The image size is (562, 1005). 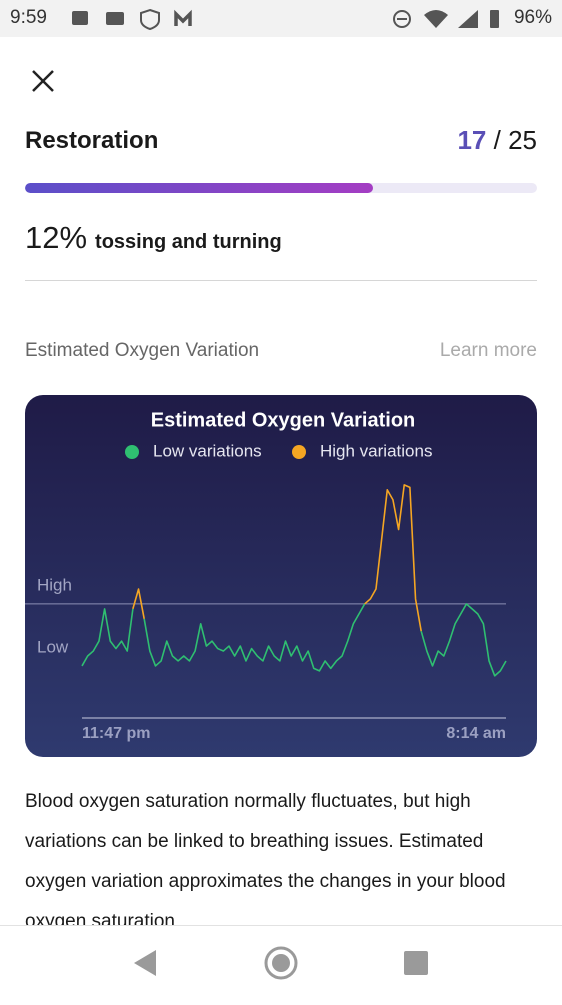 What do you see at coordinates (522, 140) in the screenshot?
I see `score-total: 25` at bounding box center [522, 140].